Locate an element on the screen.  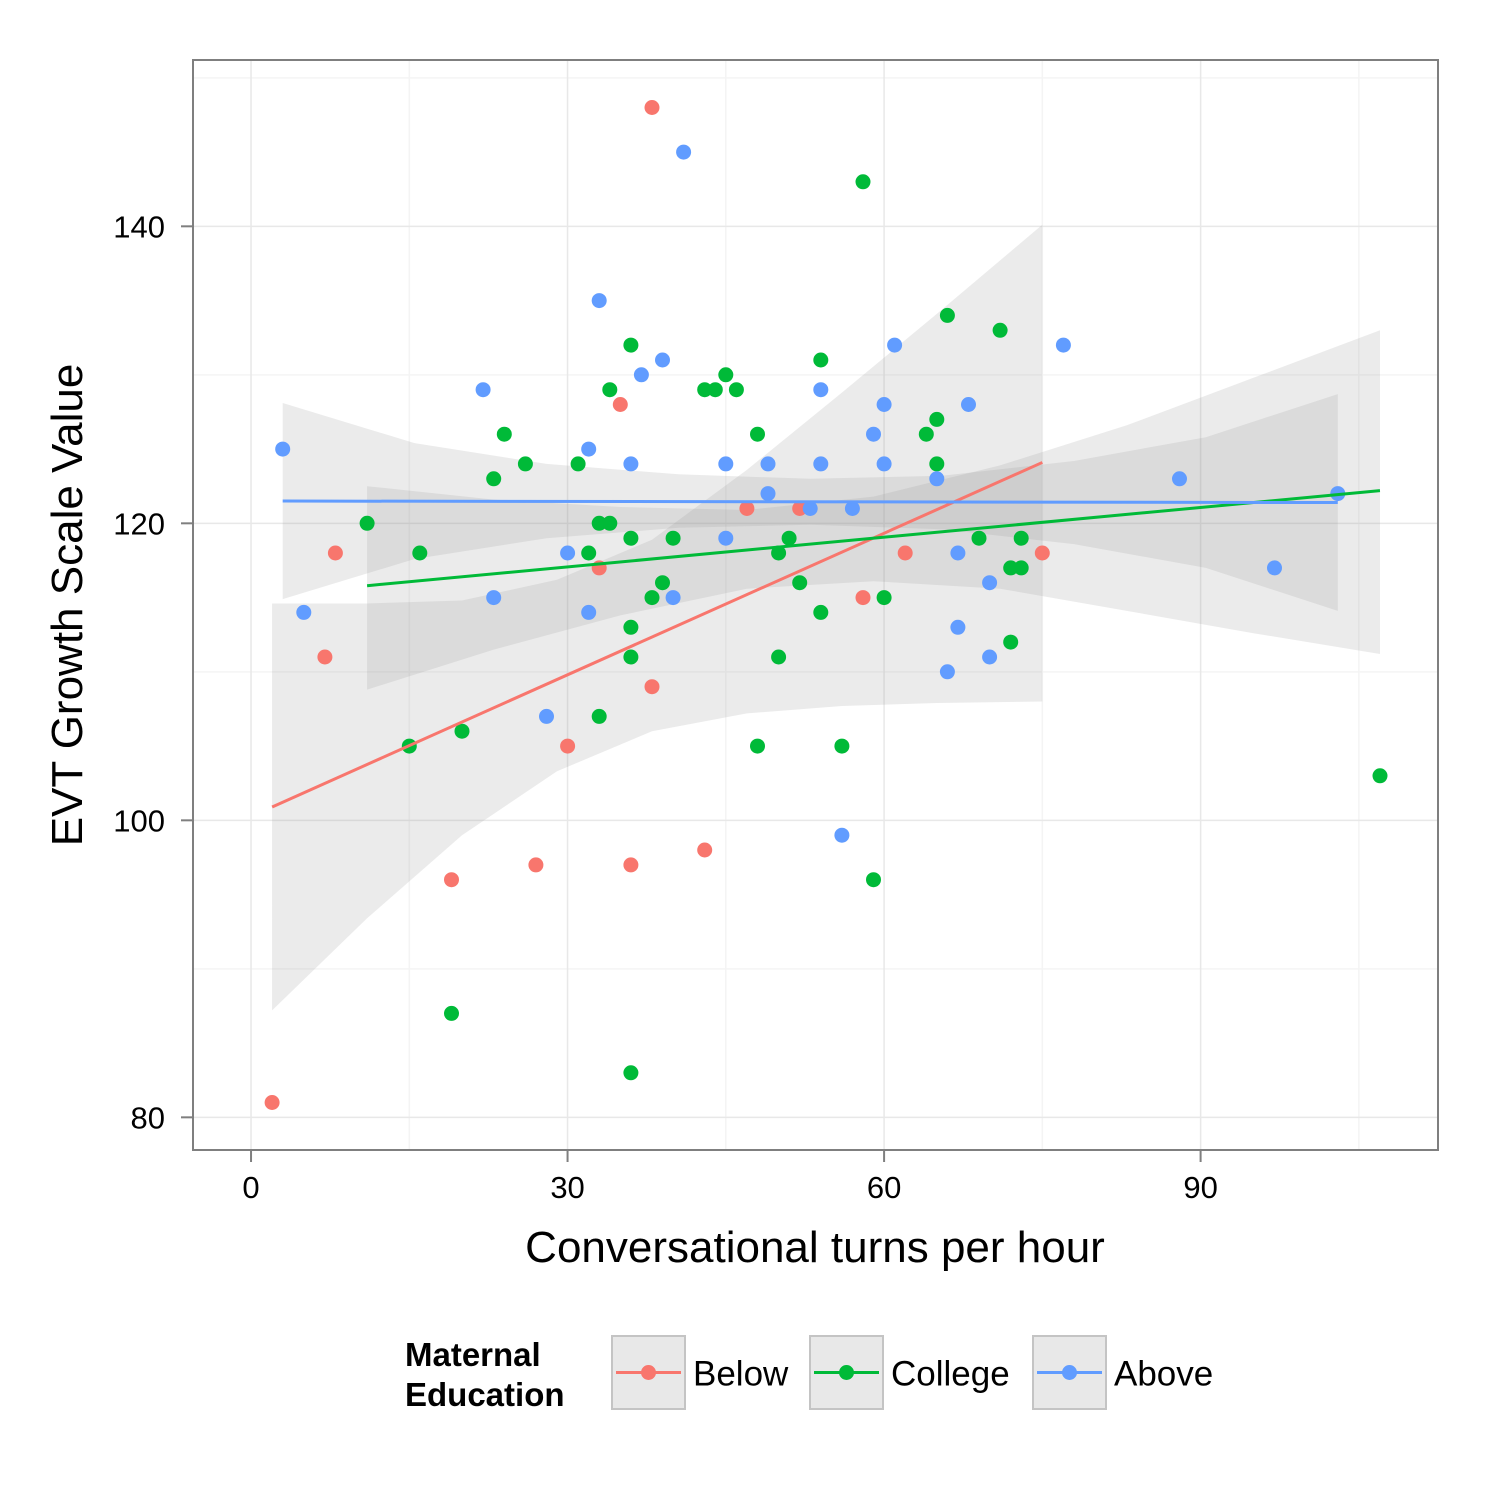
fit-line-college is located at coordinates (873, 538).